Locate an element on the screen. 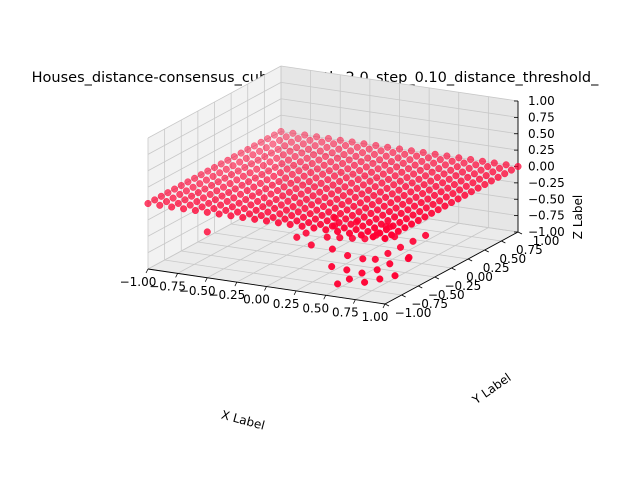 Image resolution: width=640 pixels, height=480 pixels. z-tick-label: 0.25 is located at coordinates (541, 150).